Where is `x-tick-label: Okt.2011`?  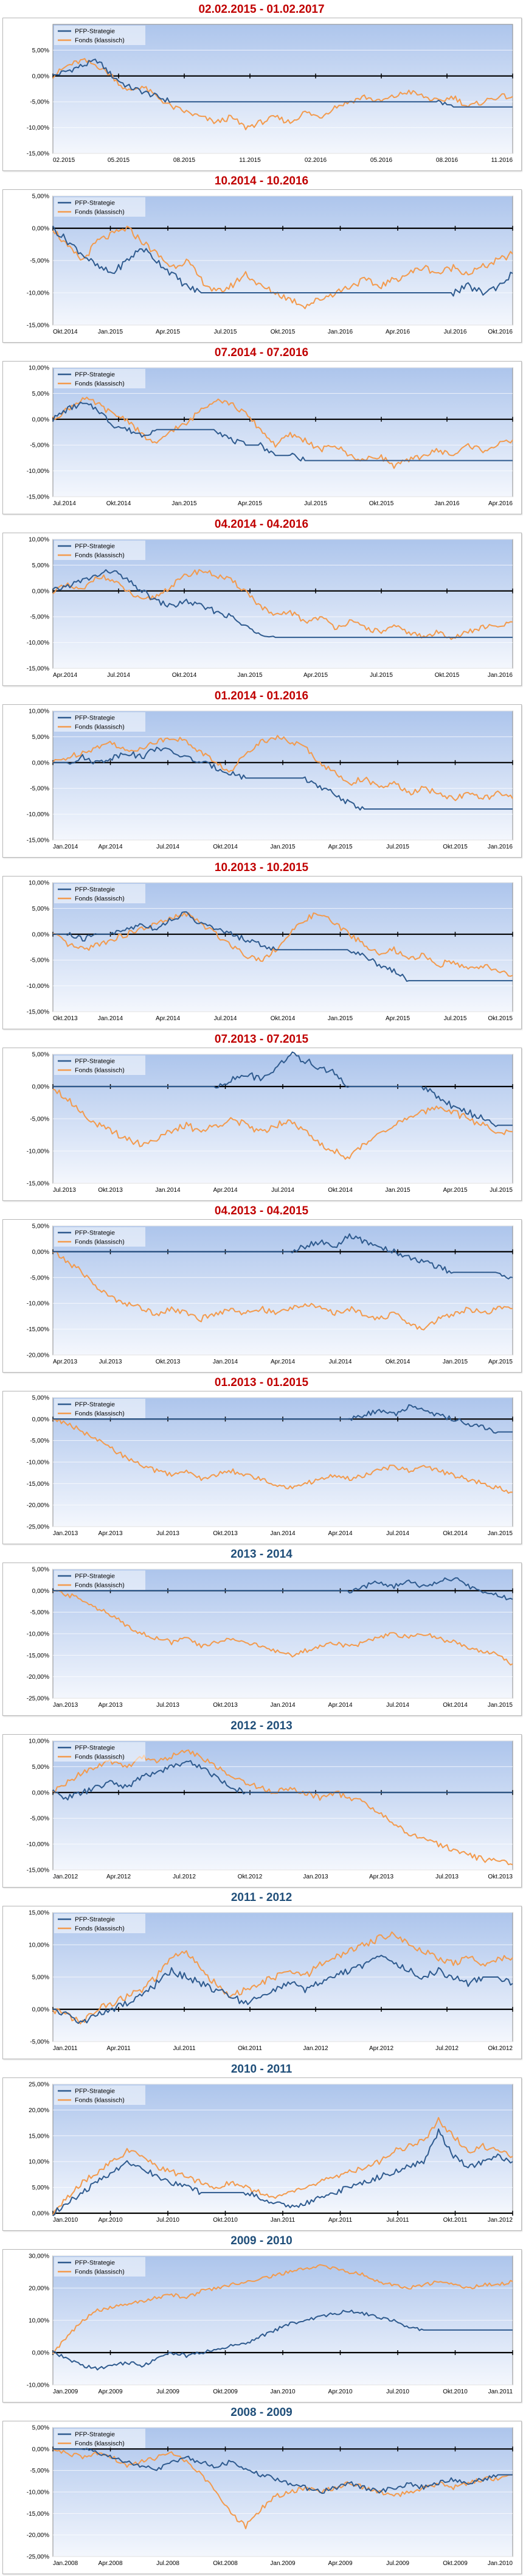
x-tick-label: Okt.2011 is located at coordinates (250, 2048).